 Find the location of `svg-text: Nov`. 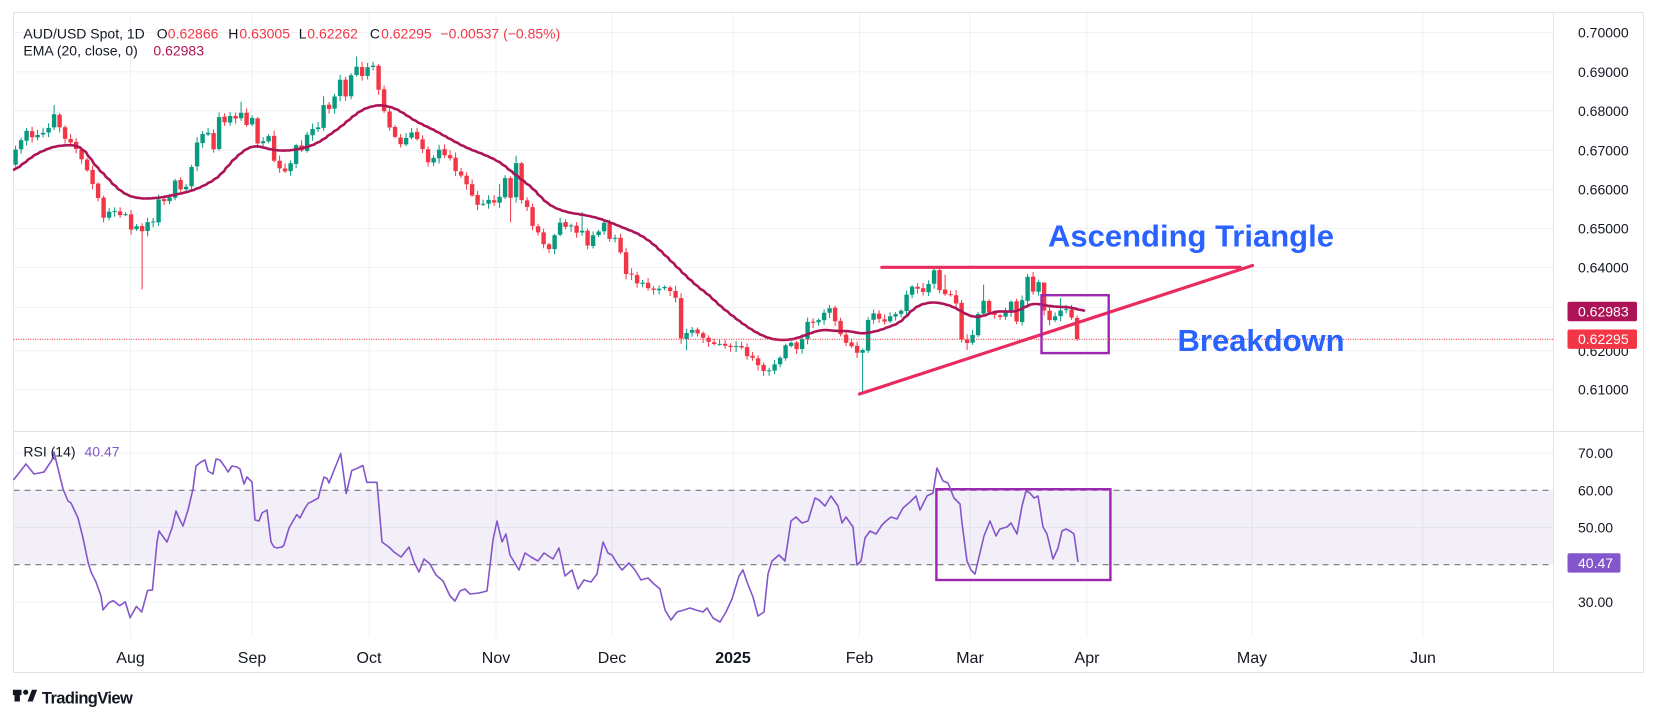

svg-text: Nov is located at coordinates (496, 658).